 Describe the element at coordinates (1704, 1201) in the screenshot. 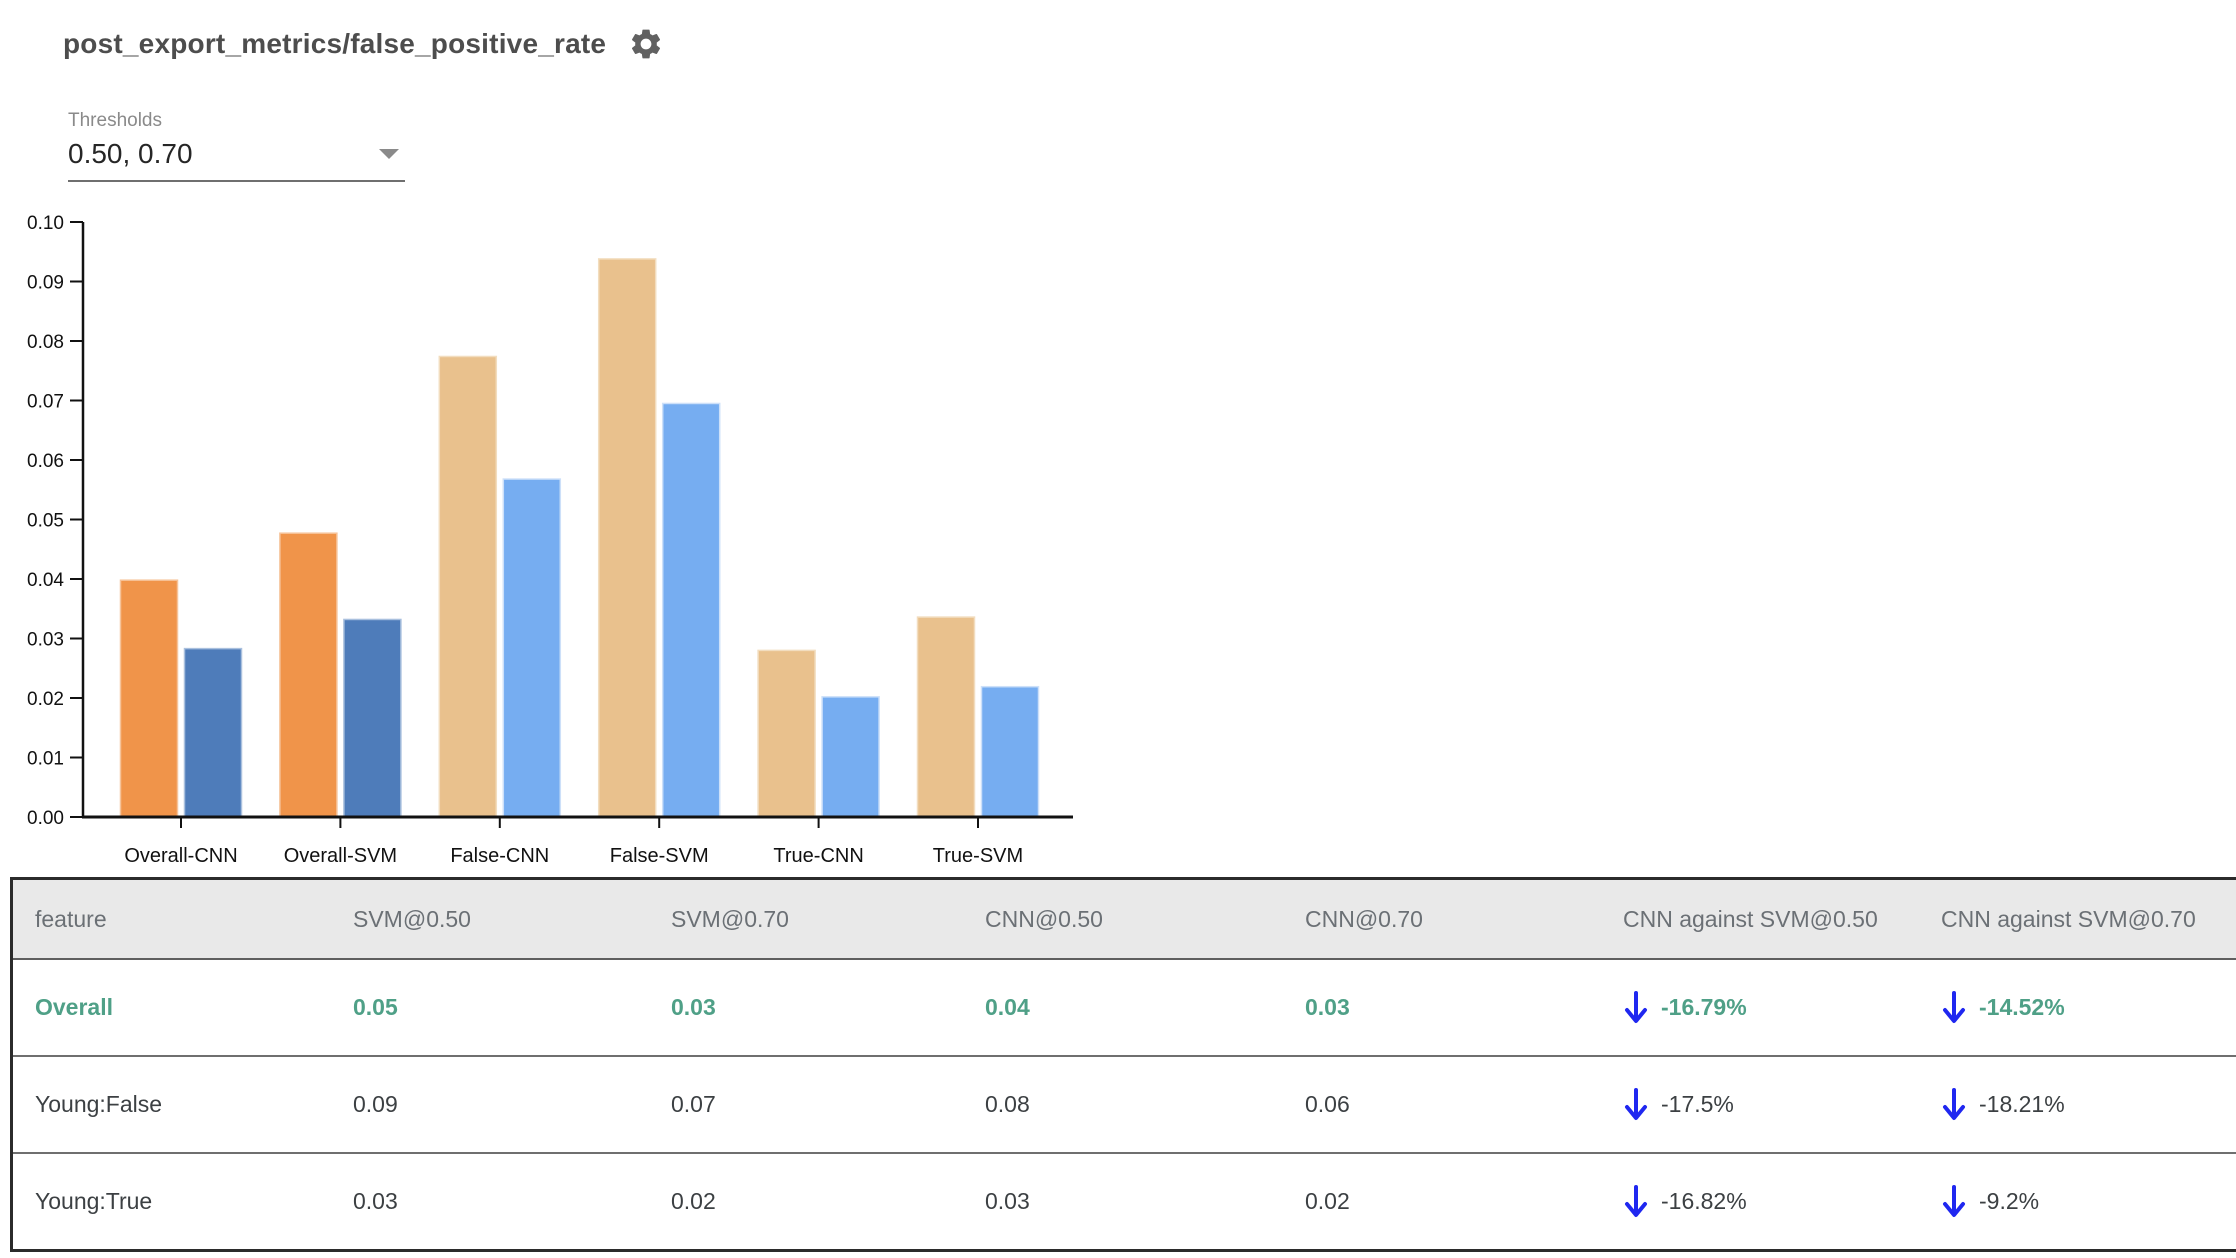

I see `comparison-value: -16.82%` at that location.